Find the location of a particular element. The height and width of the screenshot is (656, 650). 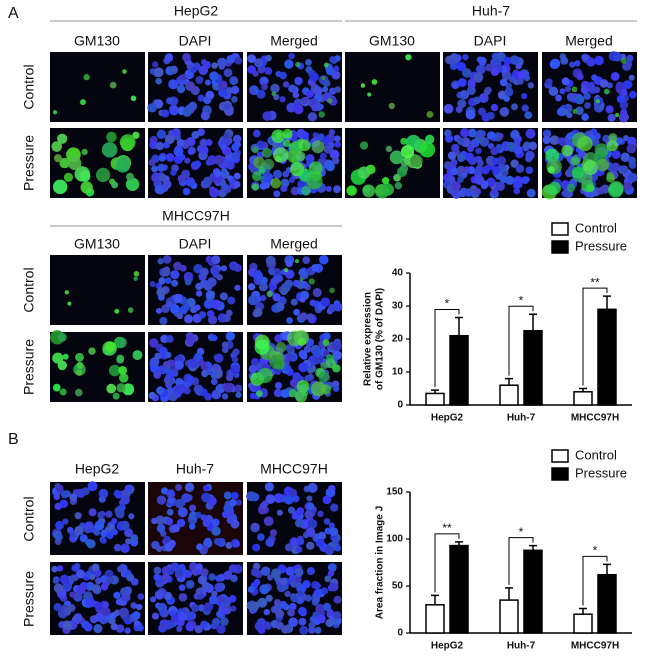

error-bar is located at coordinates (509, 594).